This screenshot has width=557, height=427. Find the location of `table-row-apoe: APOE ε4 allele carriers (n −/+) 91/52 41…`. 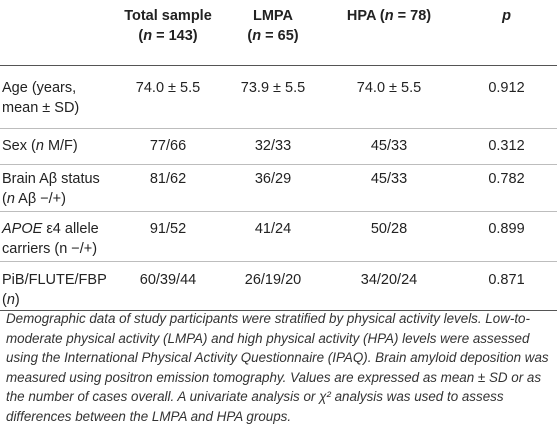

table-row-apoe: APOE ε4 allele carriers (n −/+) 91/52 41… is located at coordinates (278, 236).